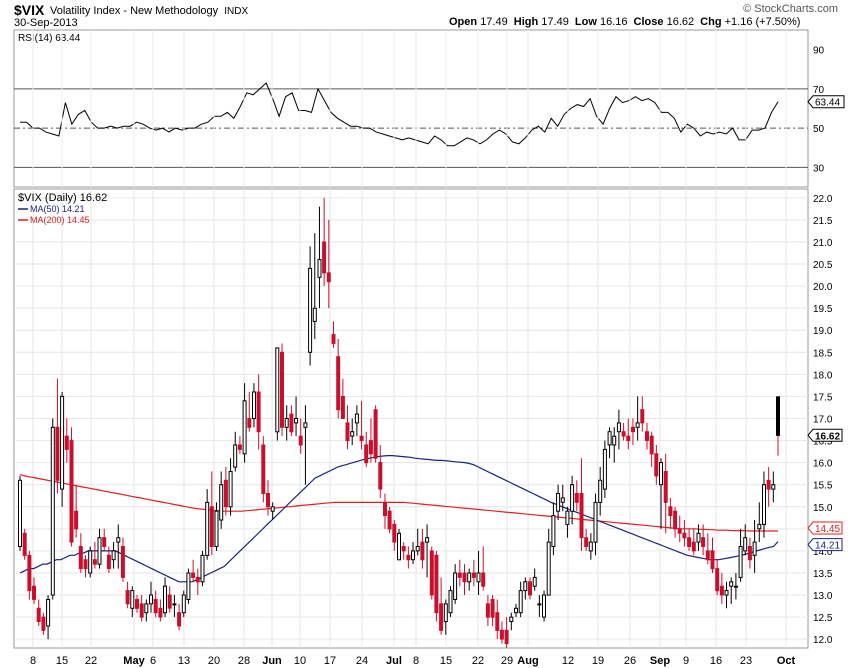  I want to click on price-title: $VIX (Daily) 16.62, so click(62, 198).